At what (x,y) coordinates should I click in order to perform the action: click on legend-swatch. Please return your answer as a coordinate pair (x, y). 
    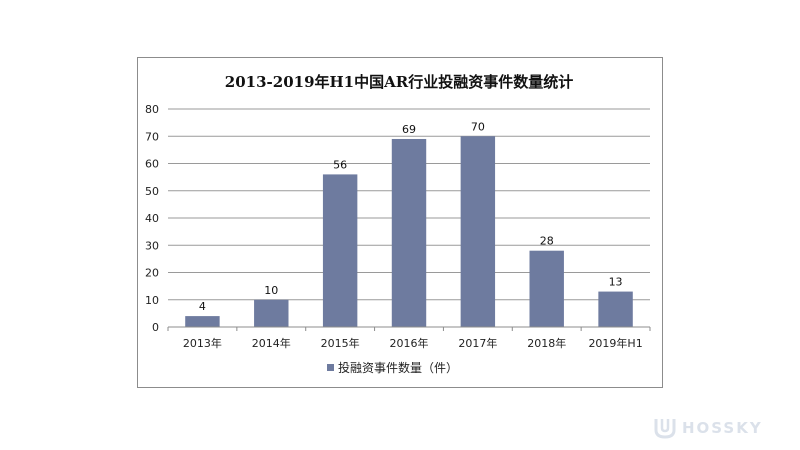
    Looking at the image, I should click on (330, 367).